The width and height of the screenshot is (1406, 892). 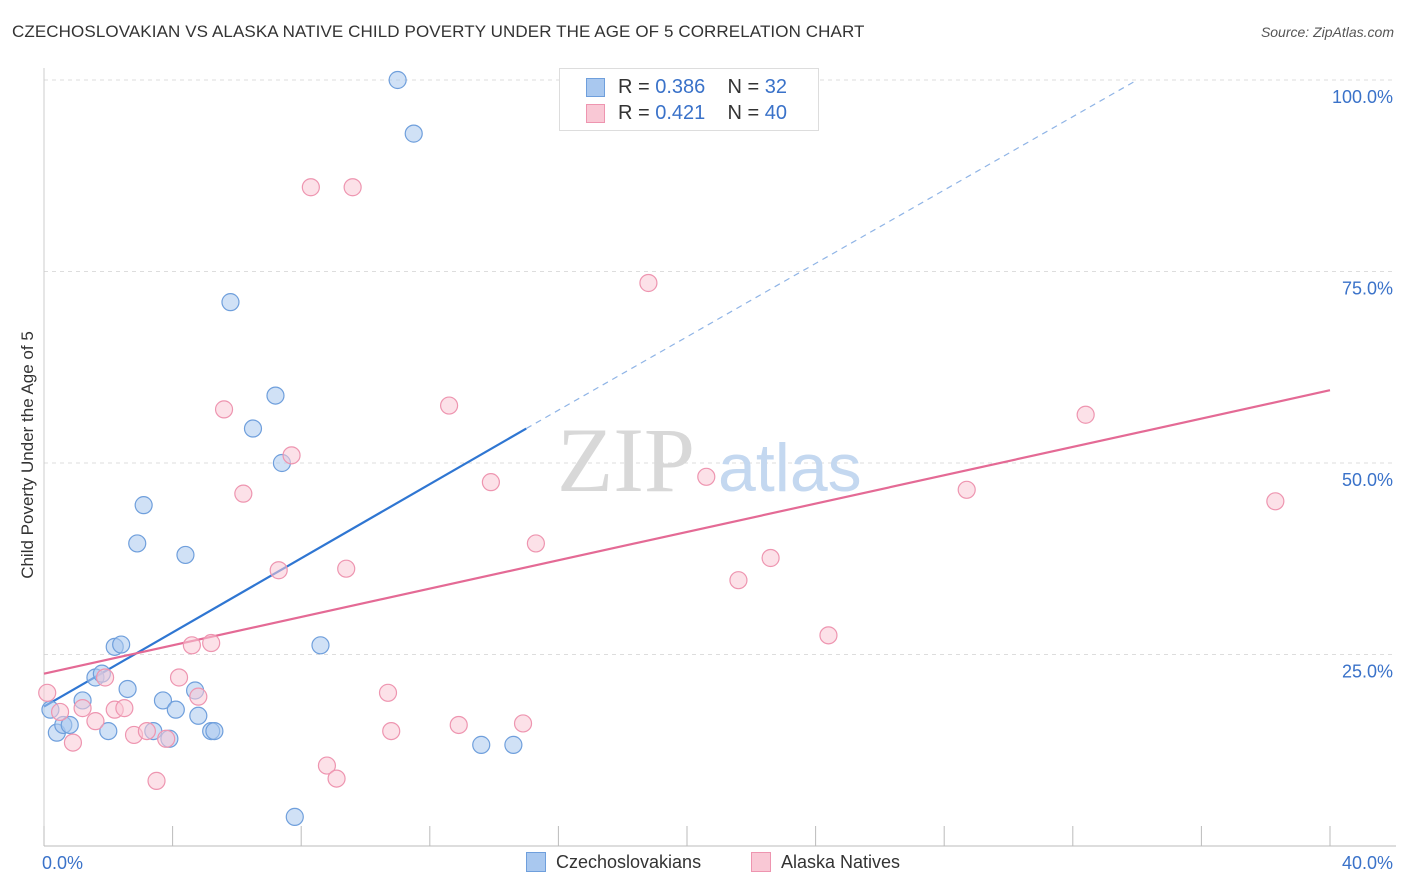 What do you see at coordinates (595, 87) in the screenshot?
I see `legend-swatch-czechoslovakians` at bounding box center [595, 87].